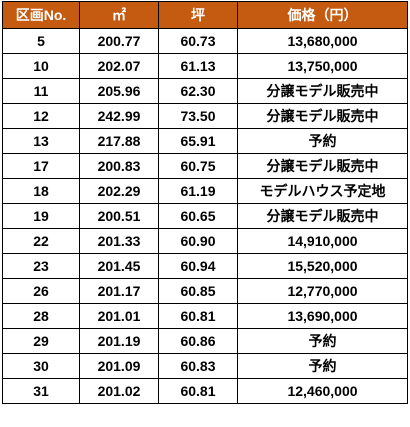  Describe the element at coordinates (198, 116) in the screenshot. I see `cell-area-tsubo: 73.50` at that location.